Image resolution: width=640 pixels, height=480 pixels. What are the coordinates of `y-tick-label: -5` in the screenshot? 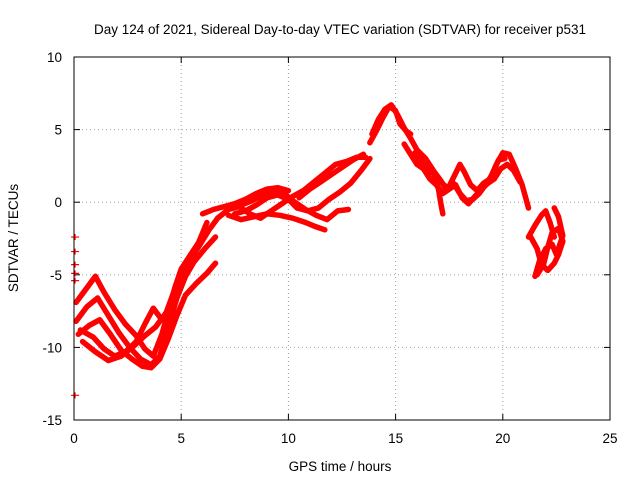 It's located at (56, 275).